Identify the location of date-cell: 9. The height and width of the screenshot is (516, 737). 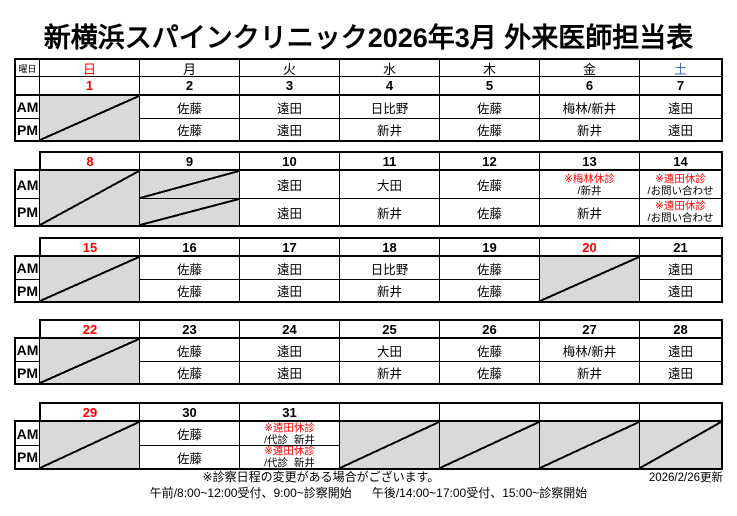
(189, 160).